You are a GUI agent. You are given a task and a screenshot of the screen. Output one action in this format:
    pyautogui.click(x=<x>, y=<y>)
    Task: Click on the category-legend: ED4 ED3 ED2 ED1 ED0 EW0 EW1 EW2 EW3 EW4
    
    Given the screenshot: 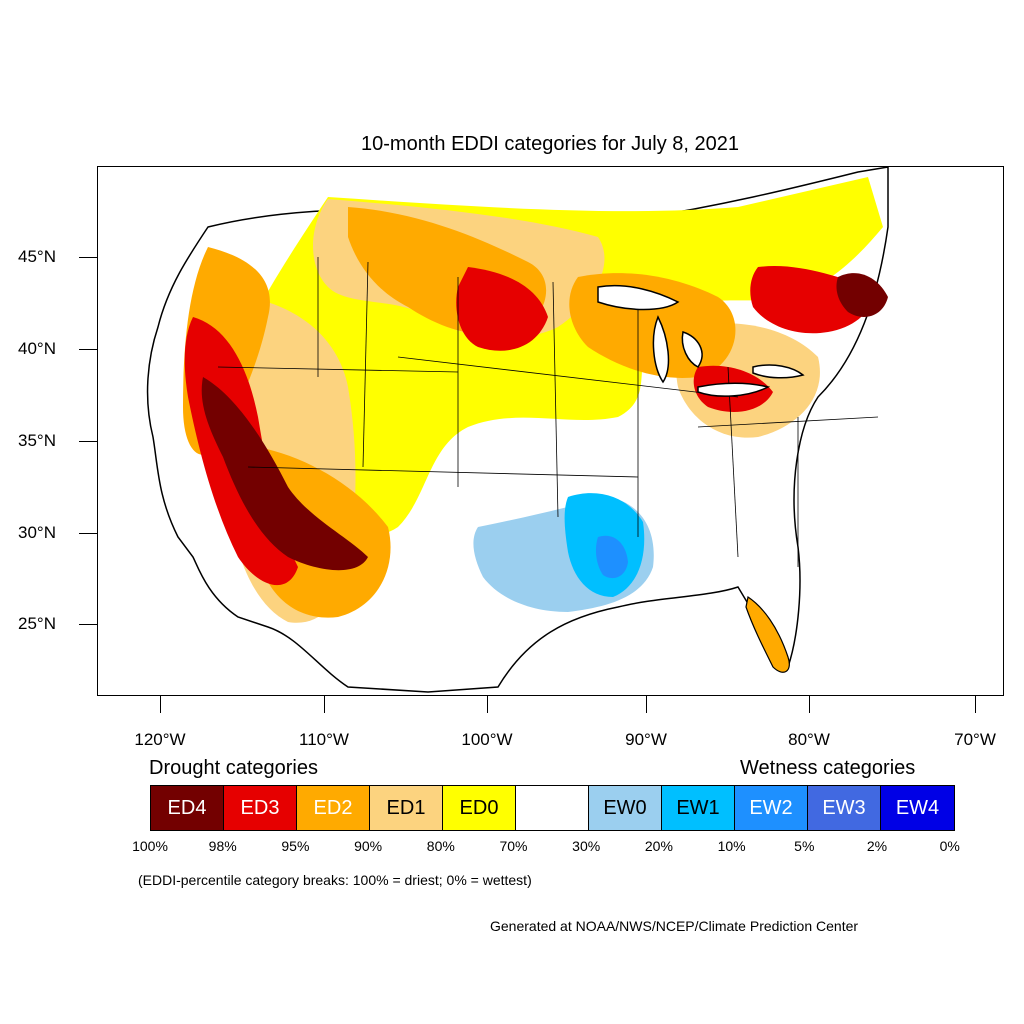 What is the action you would take?
    pyautogui.click(x=552, y=808)
    